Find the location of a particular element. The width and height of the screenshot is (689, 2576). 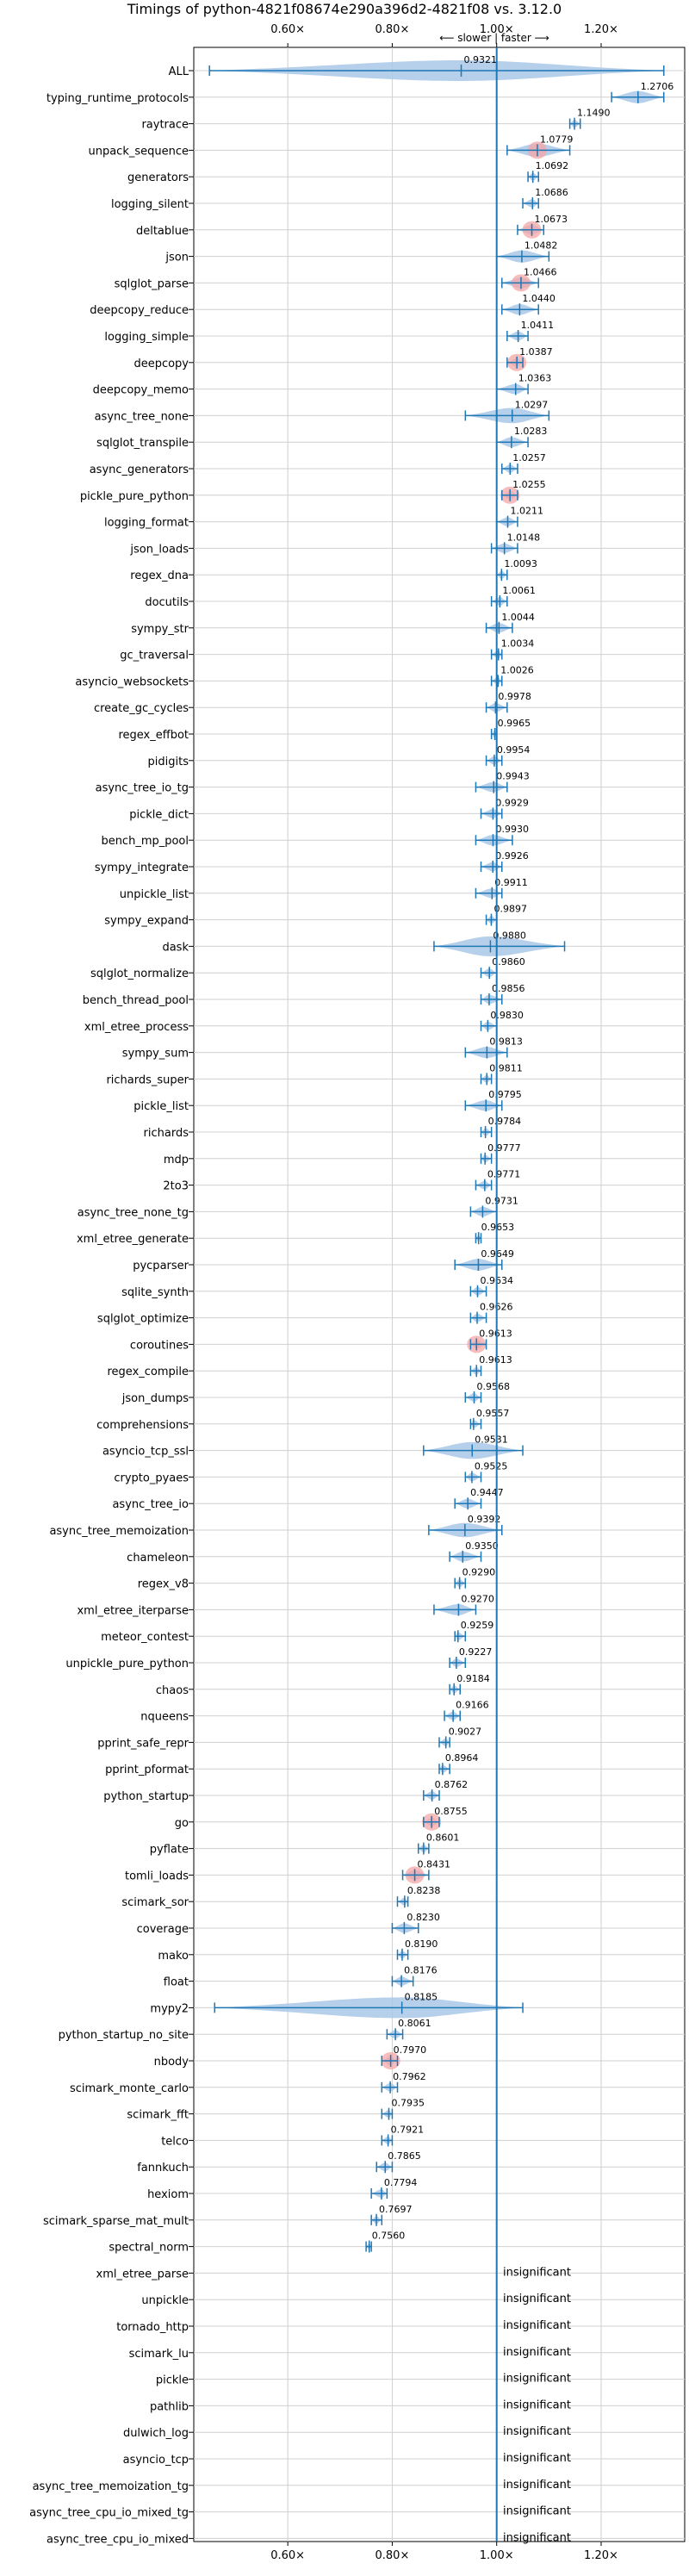

benchmark-row: regex_dna 1.0093 is located at coordinates (333, 570).